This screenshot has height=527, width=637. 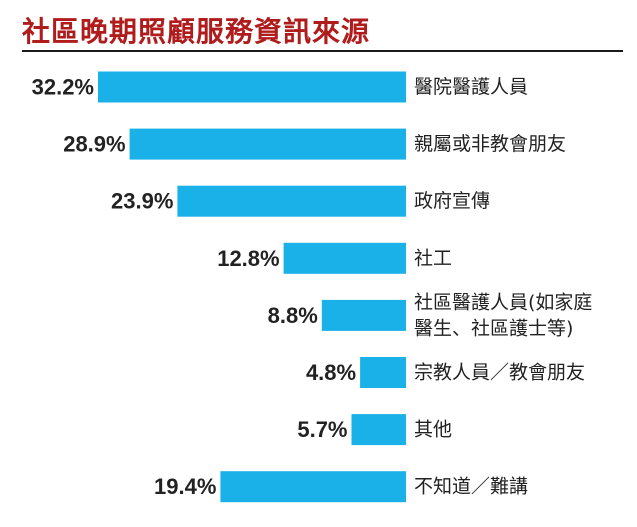 I want to click on title-rule, so click(x=322, y=51).